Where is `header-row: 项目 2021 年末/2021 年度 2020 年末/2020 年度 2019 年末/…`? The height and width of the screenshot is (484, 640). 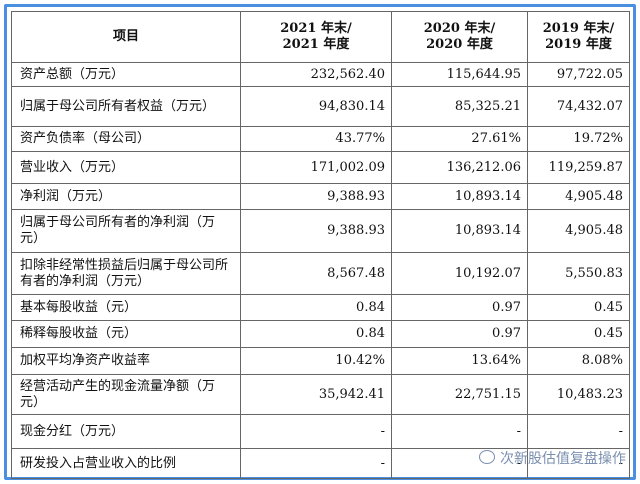 header-row: 项目 2021 年末/2021 年度 2020 年末/2020 年度 2019 年末/… is located at coordinates (320, 37).